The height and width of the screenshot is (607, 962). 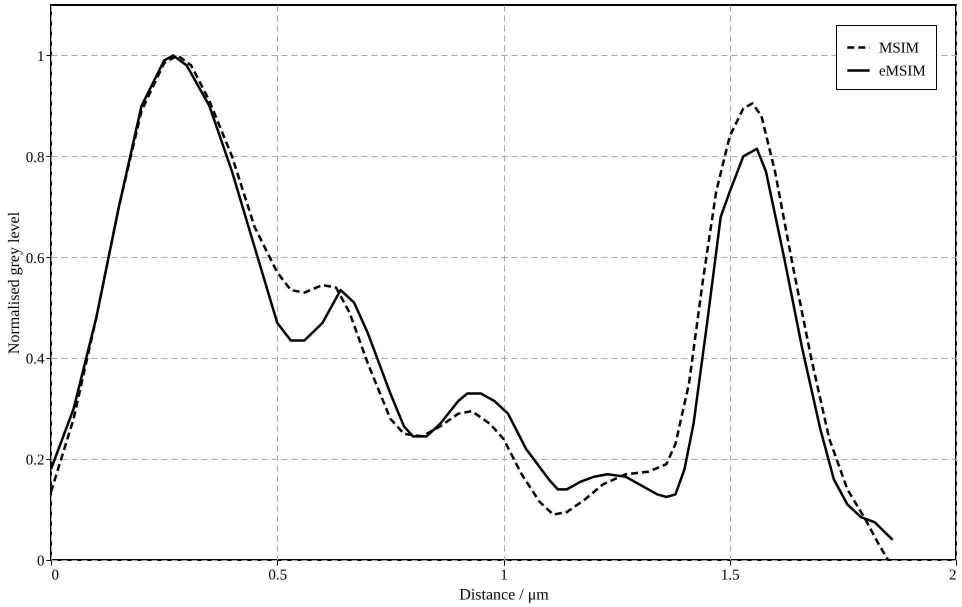 What do you see at coordinates (278, 576) in the screenshot?
I see `x-tick-label: 0.5` at bounding box center [278, 576].